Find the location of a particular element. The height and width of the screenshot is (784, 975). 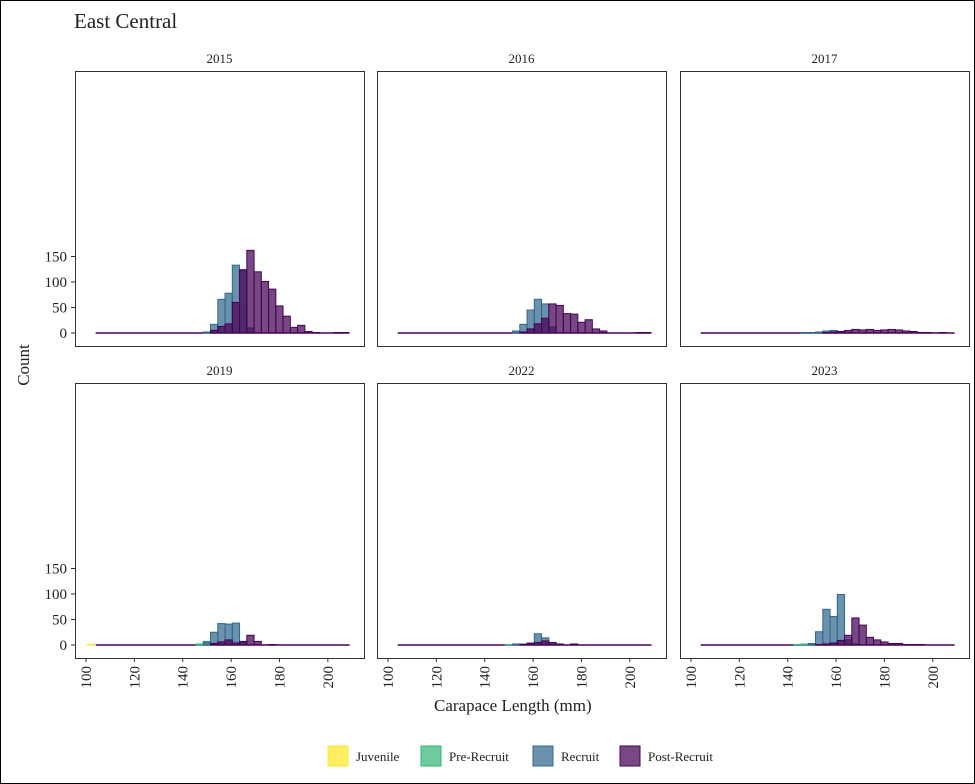

facet-strip-label: 2017 is located at coordinates (825, 58).